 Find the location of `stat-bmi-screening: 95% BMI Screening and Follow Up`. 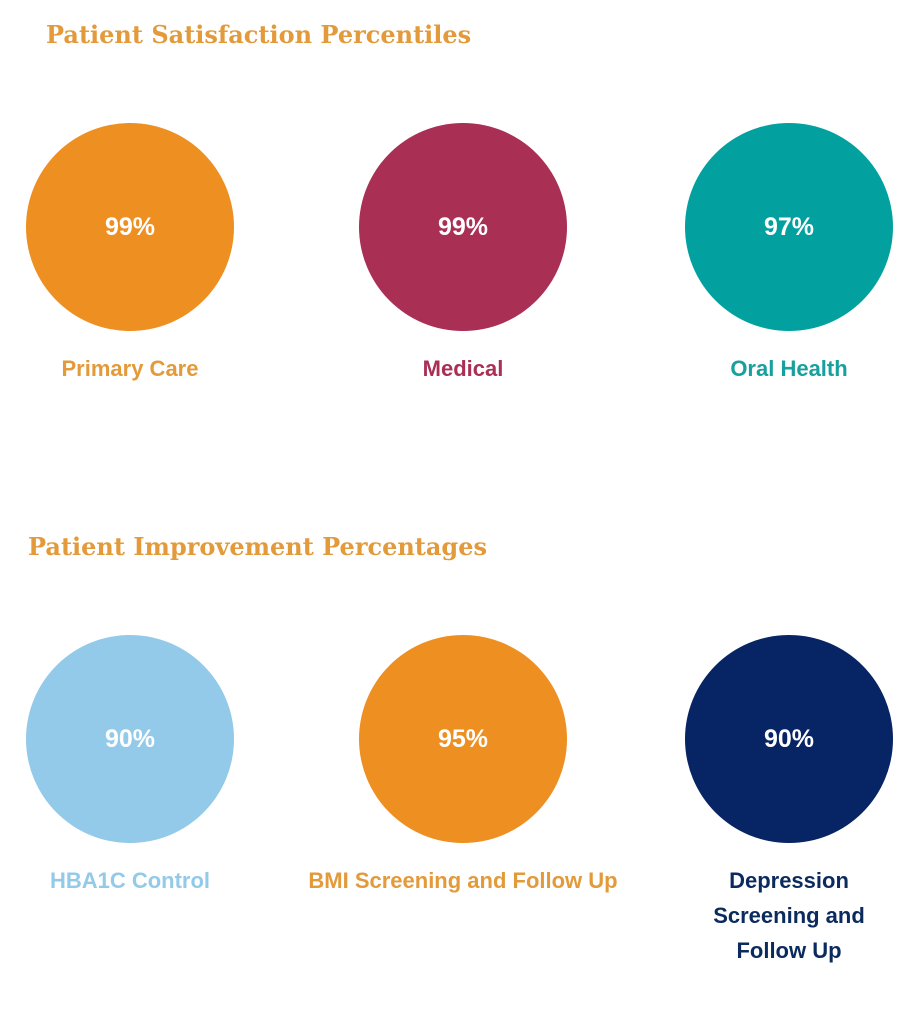

stat-bmi-screening: 95% BMI Screening and Follow Up is located at coordinates (463, 766).